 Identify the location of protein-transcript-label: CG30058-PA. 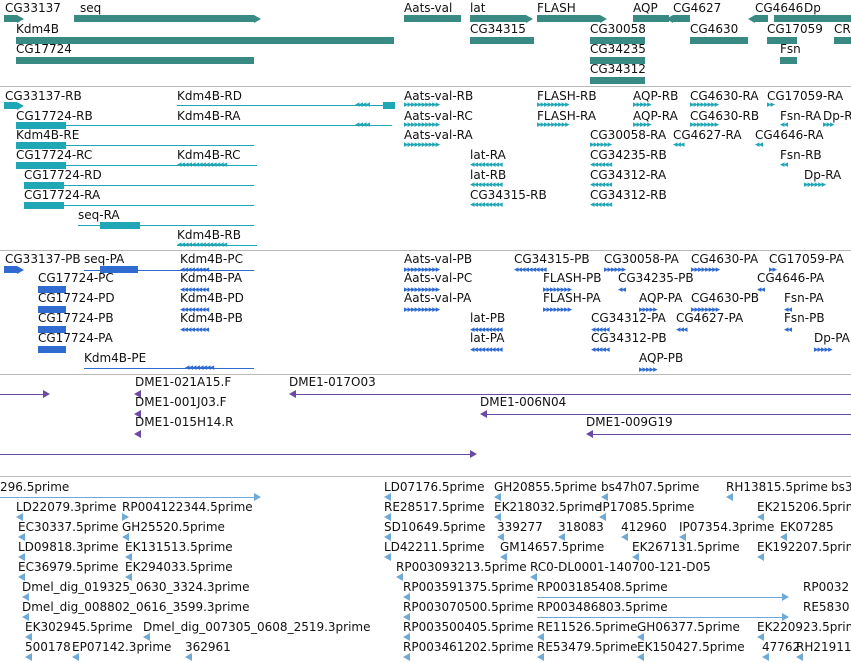
(641, 259).